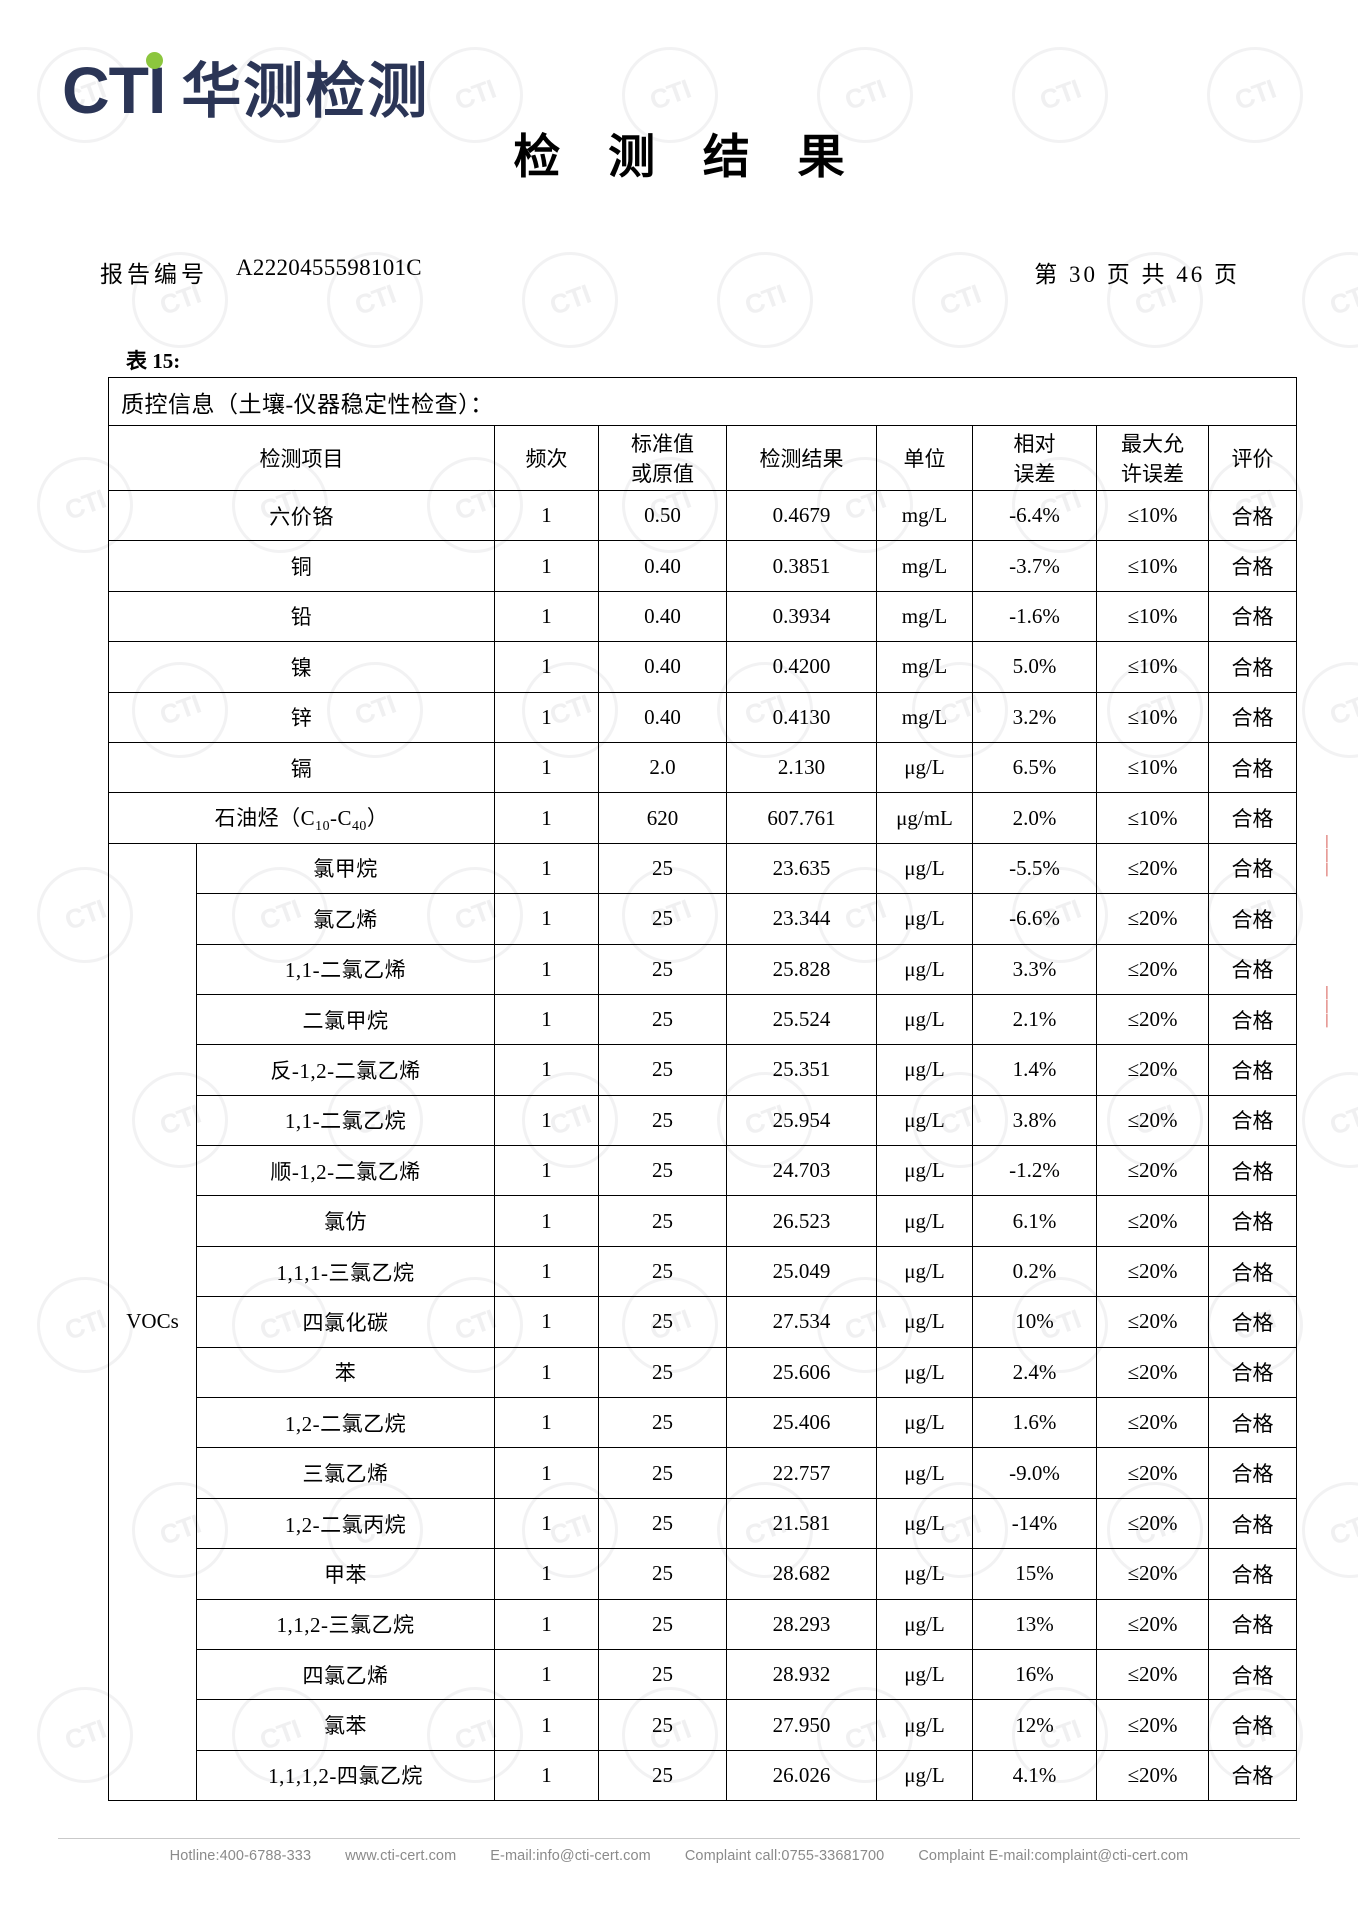 This screenshot has height=1920, width=1358. What do you see at coordinates (301, 818) in the screenshot?
I see `cell-item-name: 石油烃（C10-C40）` at bounding box center [301, 818].